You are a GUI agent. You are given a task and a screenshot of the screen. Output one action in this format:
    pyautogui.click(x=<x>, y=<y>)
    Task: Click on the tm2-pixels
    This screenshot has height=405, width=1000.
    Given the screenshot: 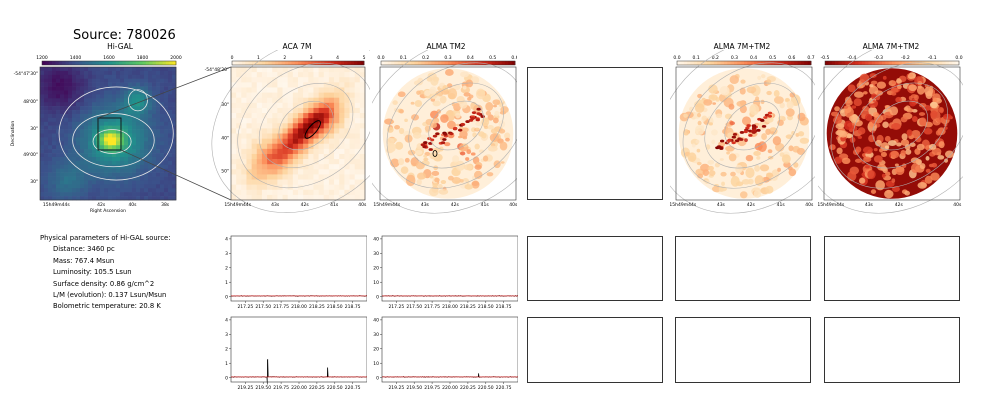 What is the action you would take?
    pyautogui.click(x=448, y=133)
    